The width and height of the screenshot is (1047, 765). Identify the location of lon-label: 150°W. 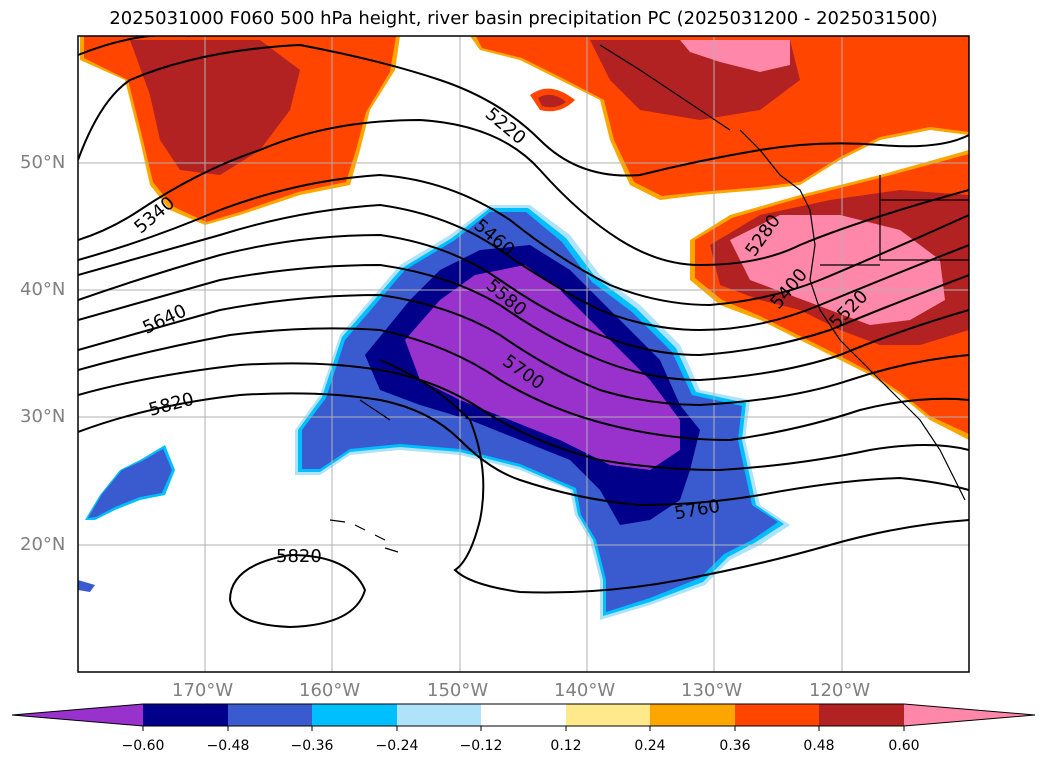
(458, 690).